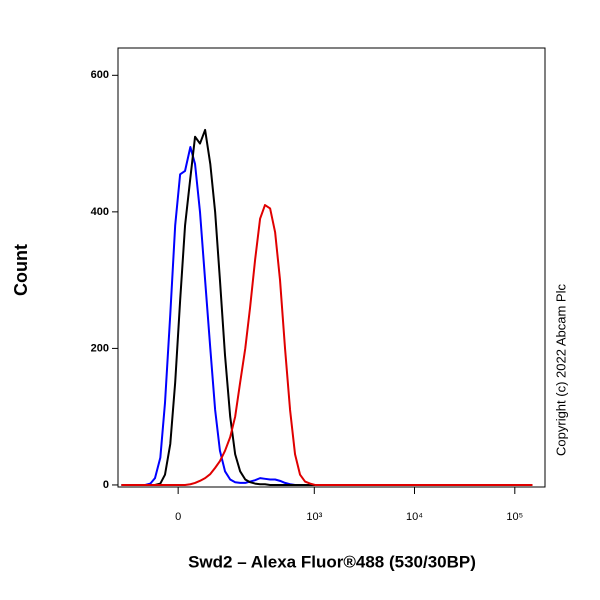 The image size is (600, 600). What do you see at coordinates (21, 270) in the screenshot?
I see `y-axis-label: Count` at bounding box center [21, 270].